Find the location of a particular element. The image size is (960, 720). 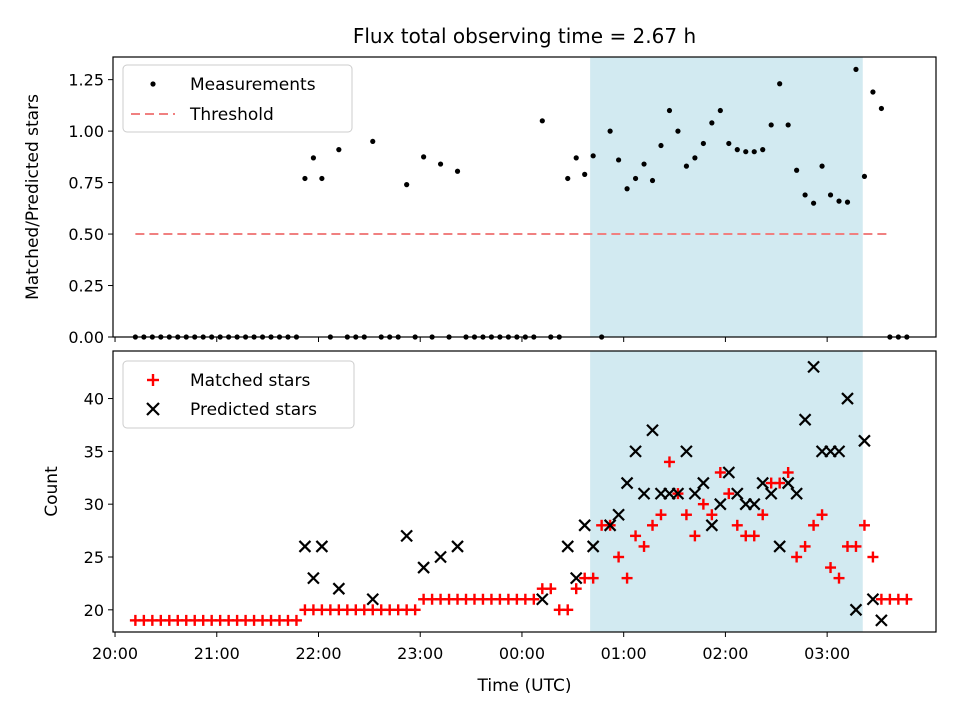

x-tick-label: 23:00 is located at coordinates (420, 653).